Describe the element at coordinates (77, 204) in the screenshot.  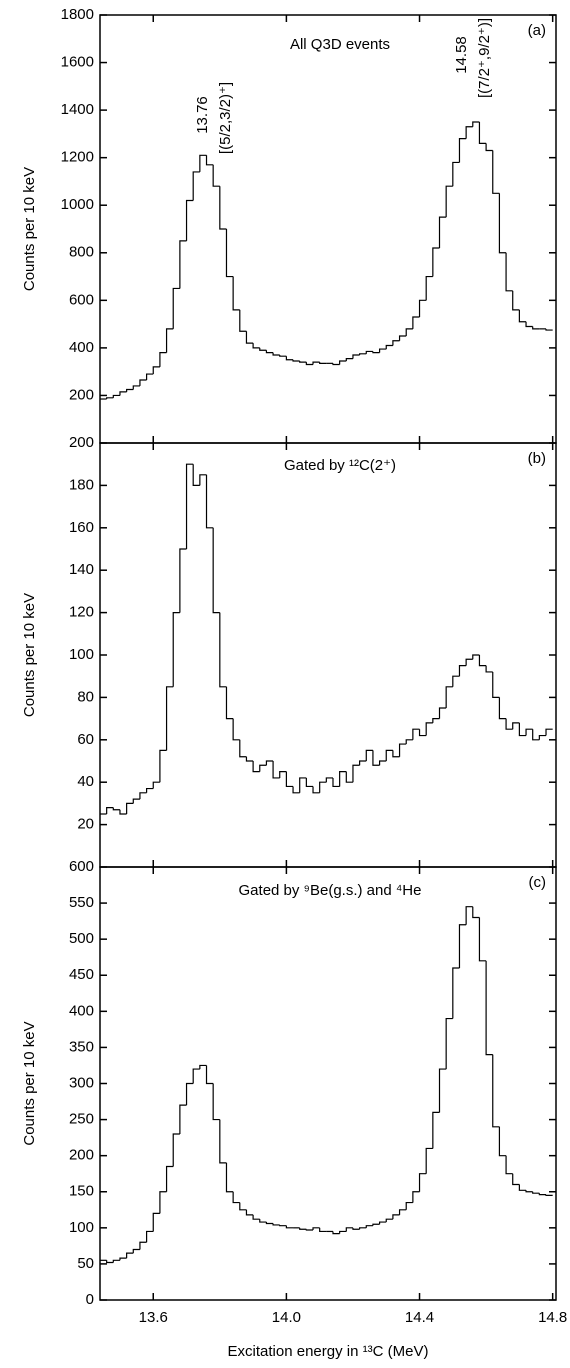
I see `y-tick-label: 1000` at that location.